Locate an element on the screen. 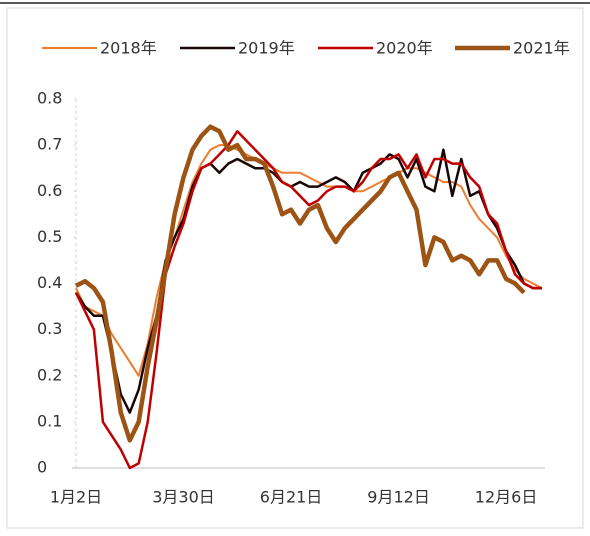 The height and width of the screenshot is (536, 590). x-tick-label: 6月21日 is located at coordinates (291, 497).